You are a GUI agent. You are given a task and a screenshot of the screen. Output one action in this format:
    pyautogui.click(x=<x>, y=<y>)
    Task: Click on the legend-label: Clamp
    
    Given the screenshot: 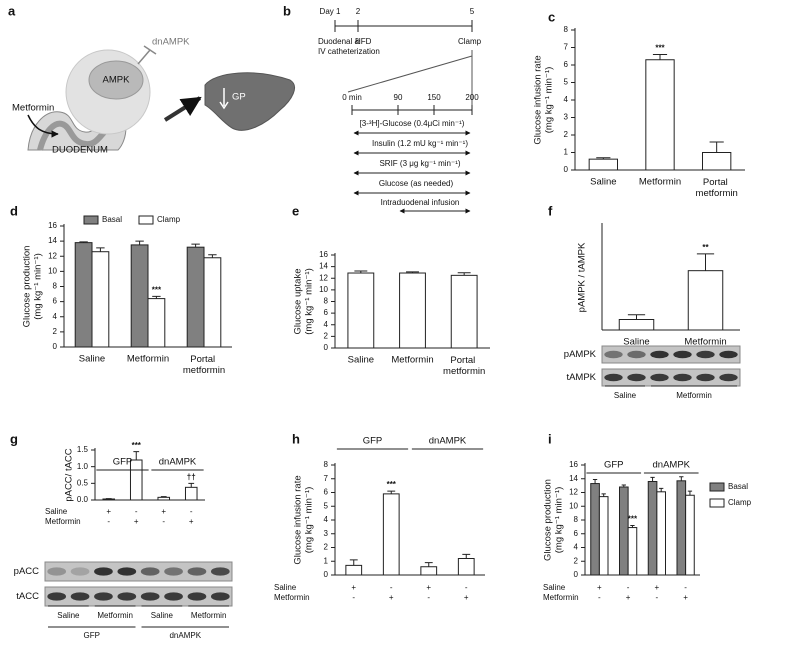 What is the action you would take?
    pyautogui.click(x=740, y=502)
    